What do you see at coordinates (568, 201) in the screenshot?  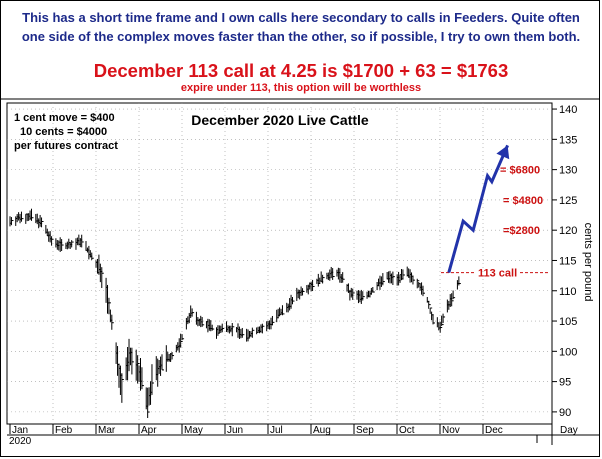 I see `y-tick-label: 125` at bounding box center [568, 201].